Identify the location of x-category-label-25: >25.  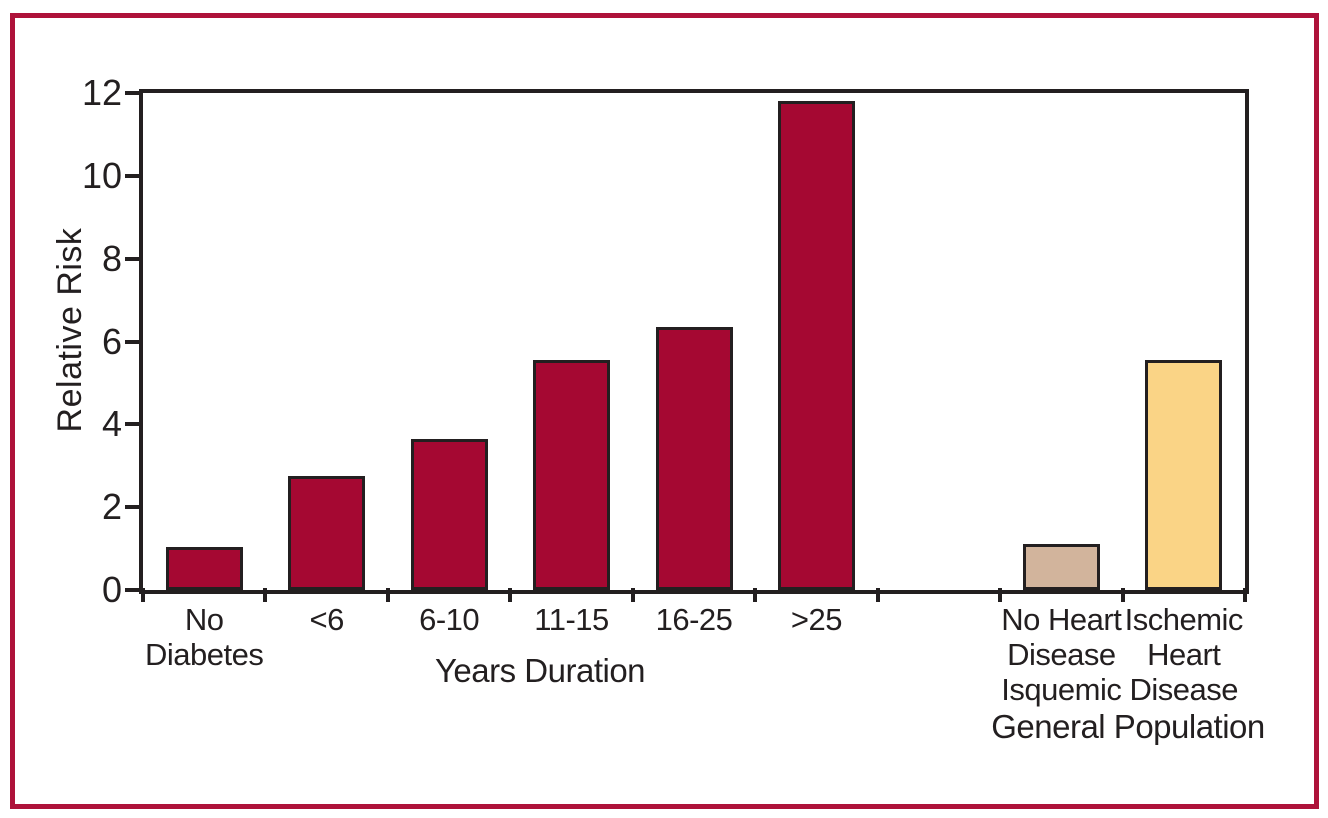
(816, 619).